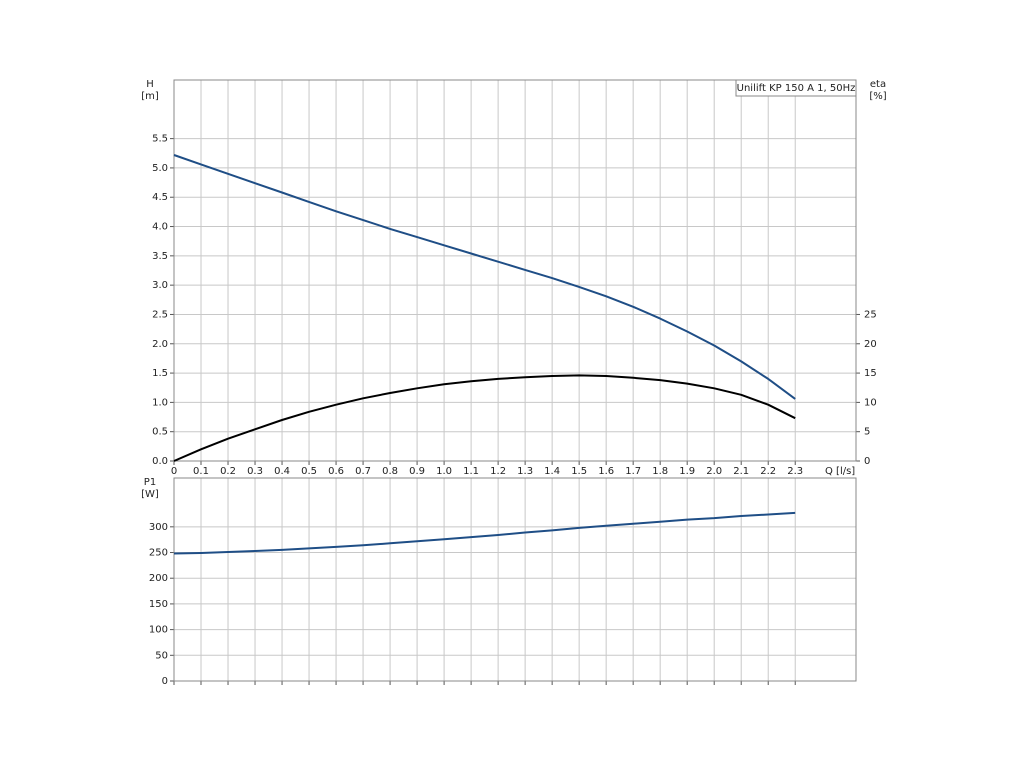 Image resolution: width=1024 pixels, height=772 pixels. Describe the element at coordinates (498, 471) in the screenshot. I see `x-tick-label: 1.2` at that location.